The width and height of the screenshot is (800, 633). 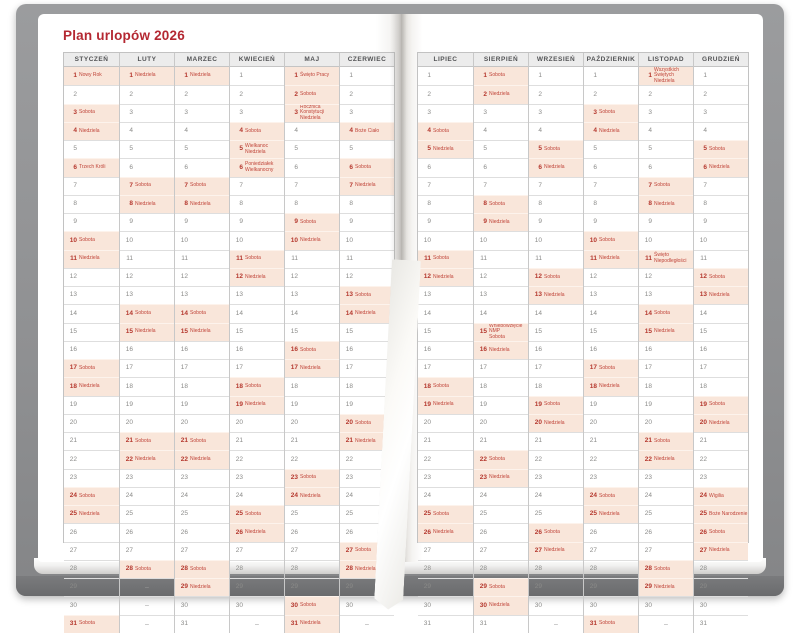 What do you see at coordinates (296, 75) in the screenshot?
I see `day-number: 1` at bounding box center [296, 75].